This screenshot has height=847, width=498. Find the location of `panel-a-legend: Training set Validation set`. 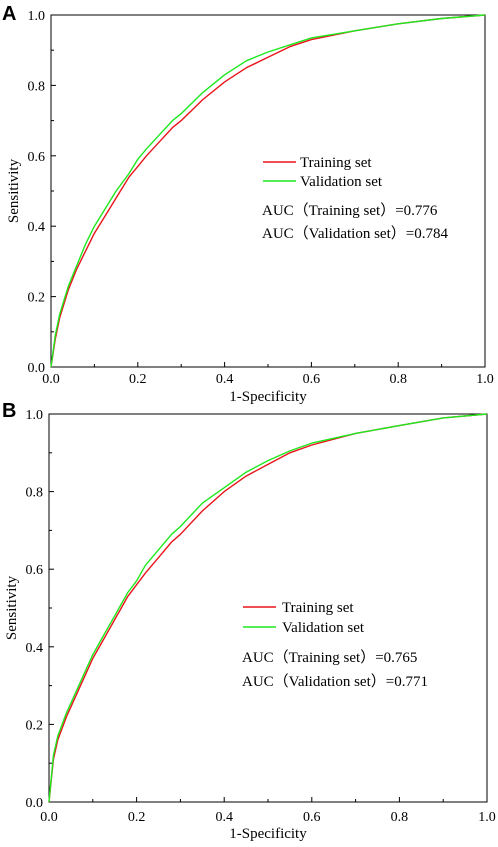

panel-a-legend: Training set Validation set is located at coordinates (323, 172).